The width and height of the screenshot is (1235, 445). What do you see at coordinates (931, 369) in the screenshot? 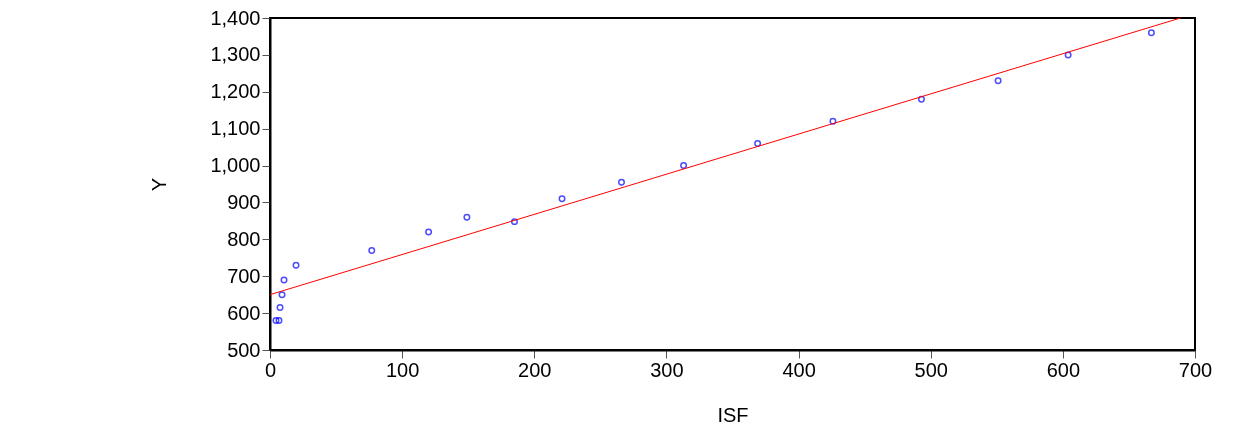
I see `x-tick-label: 500` at bounding box center [931, 369].